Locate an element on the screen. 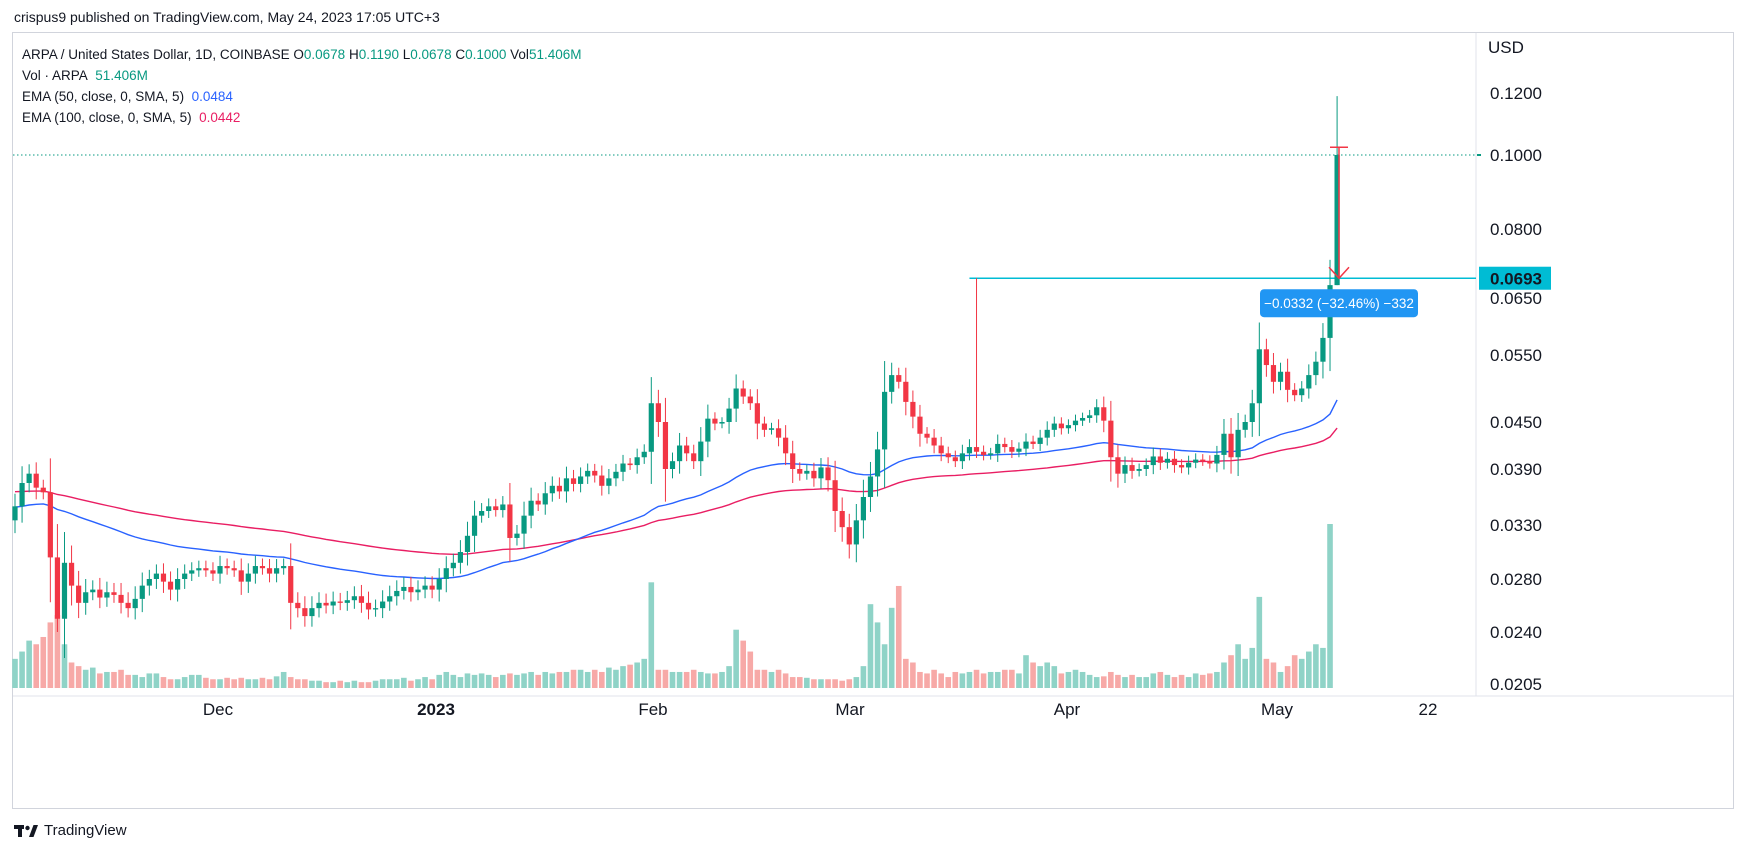 The width and height of the screenshot is (1746, 856). footer-brand: TradingView is located at coordinates (70, 830).